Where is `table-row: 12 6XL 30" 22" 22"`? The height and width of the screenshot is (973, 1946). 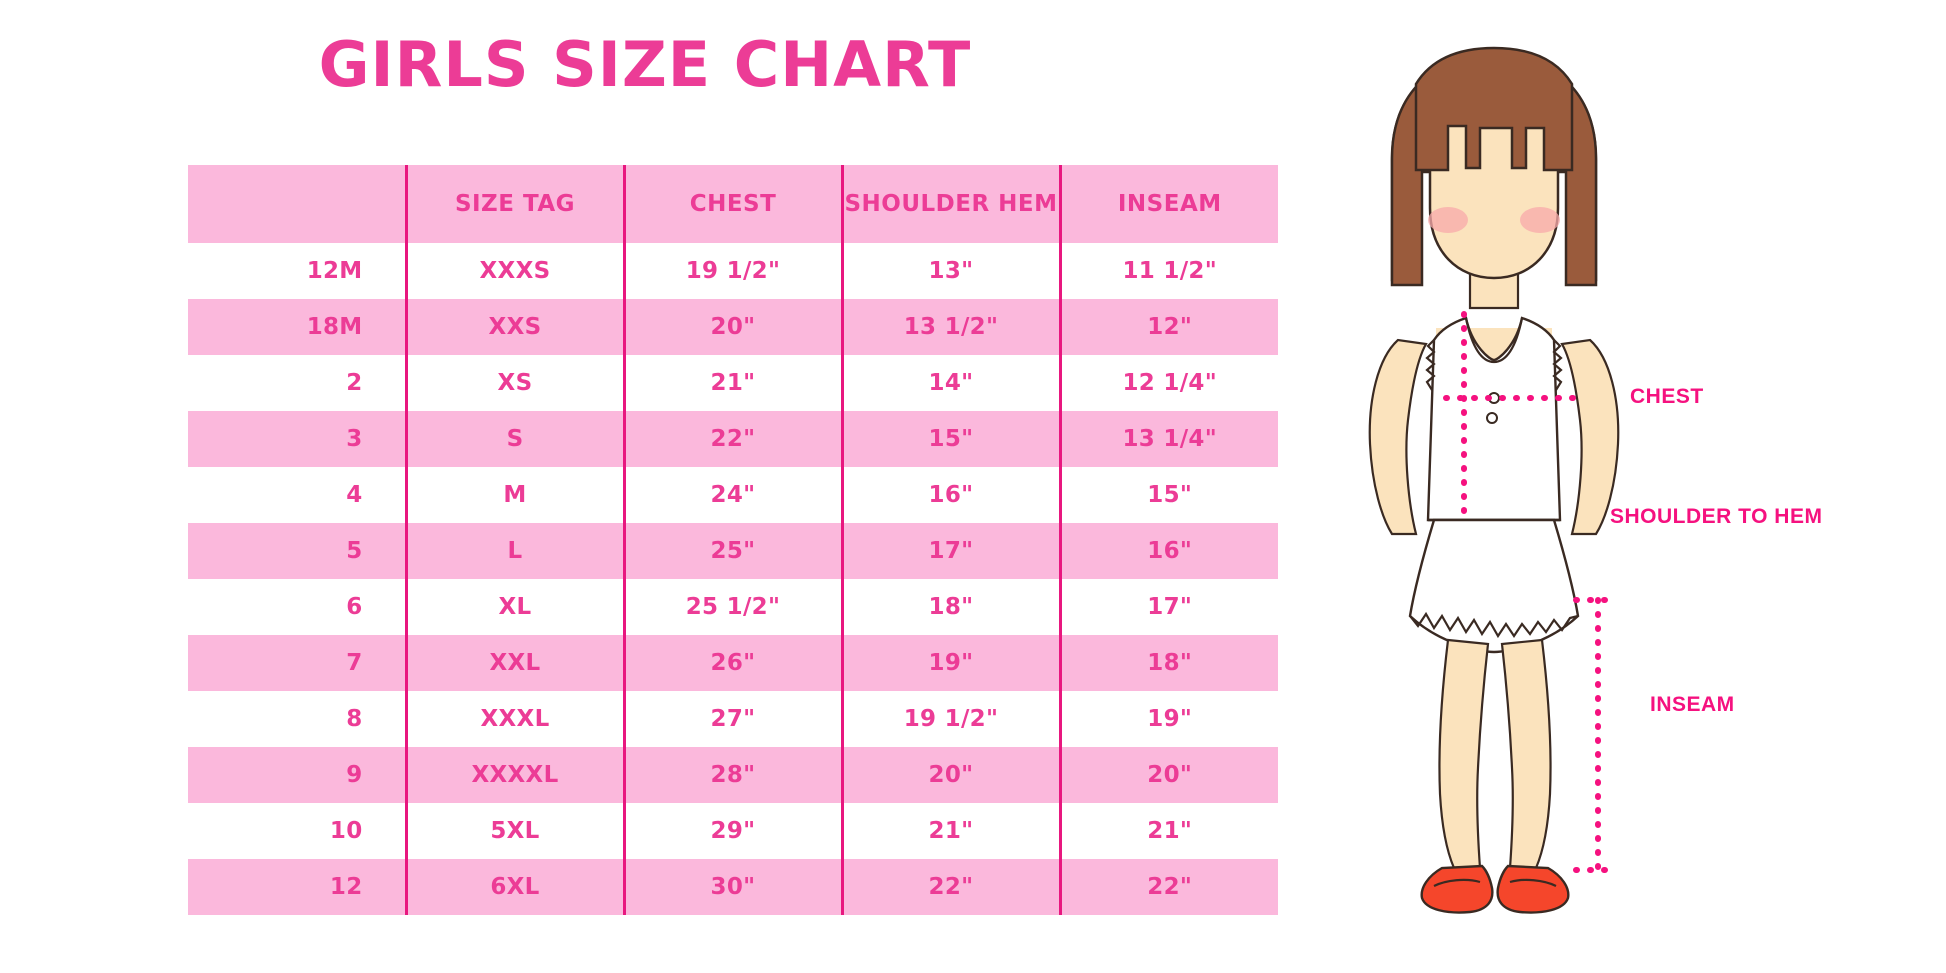
table-row: 12 6XL 30" 22" 22" is located at coordinates (733, 887).